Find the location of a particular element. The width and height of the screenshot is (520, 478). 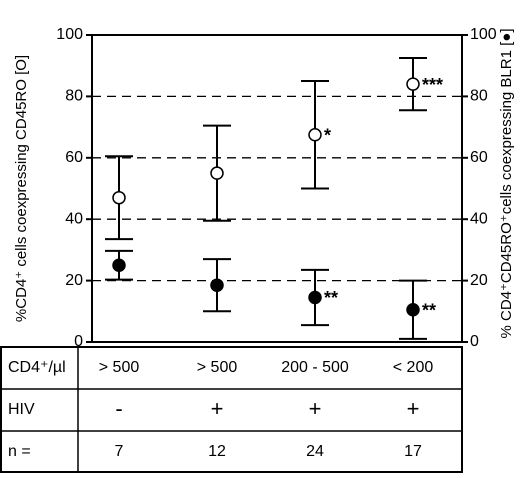

table-cell: - is located at coordinates (118, 408).